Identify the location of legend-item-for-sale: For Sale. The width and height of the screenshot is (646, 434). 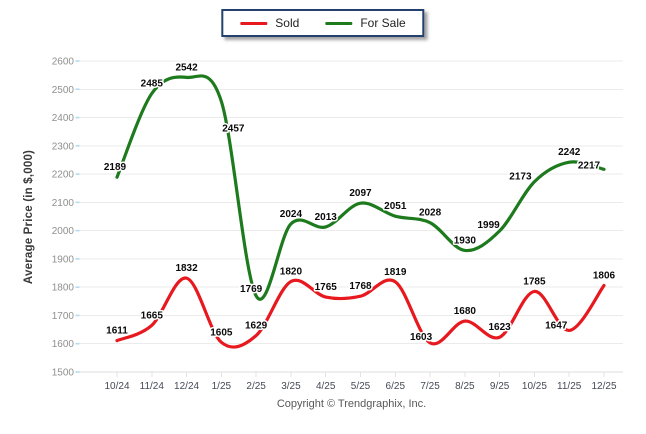
(365, 23).